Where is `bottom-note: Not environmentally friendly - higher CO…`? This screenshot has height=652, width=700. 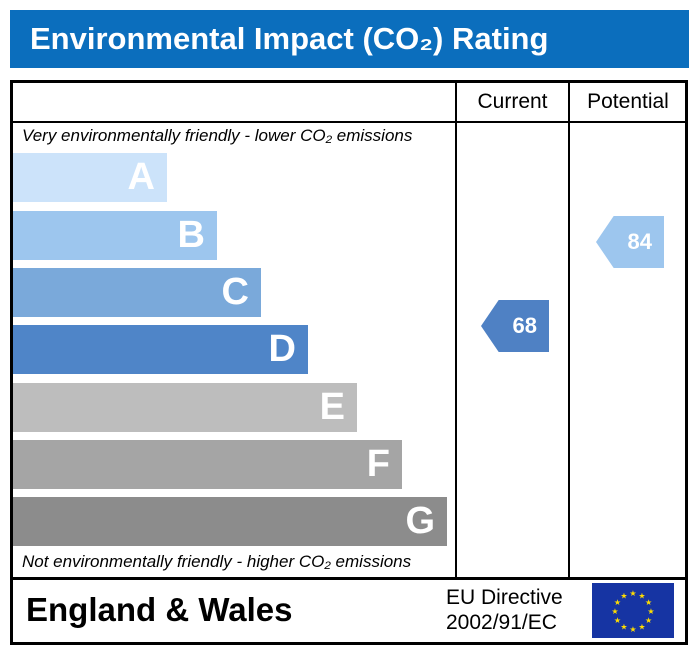
bottom-note: Not environmentally friendly - higher CO… is located at coordinates (217, 561).